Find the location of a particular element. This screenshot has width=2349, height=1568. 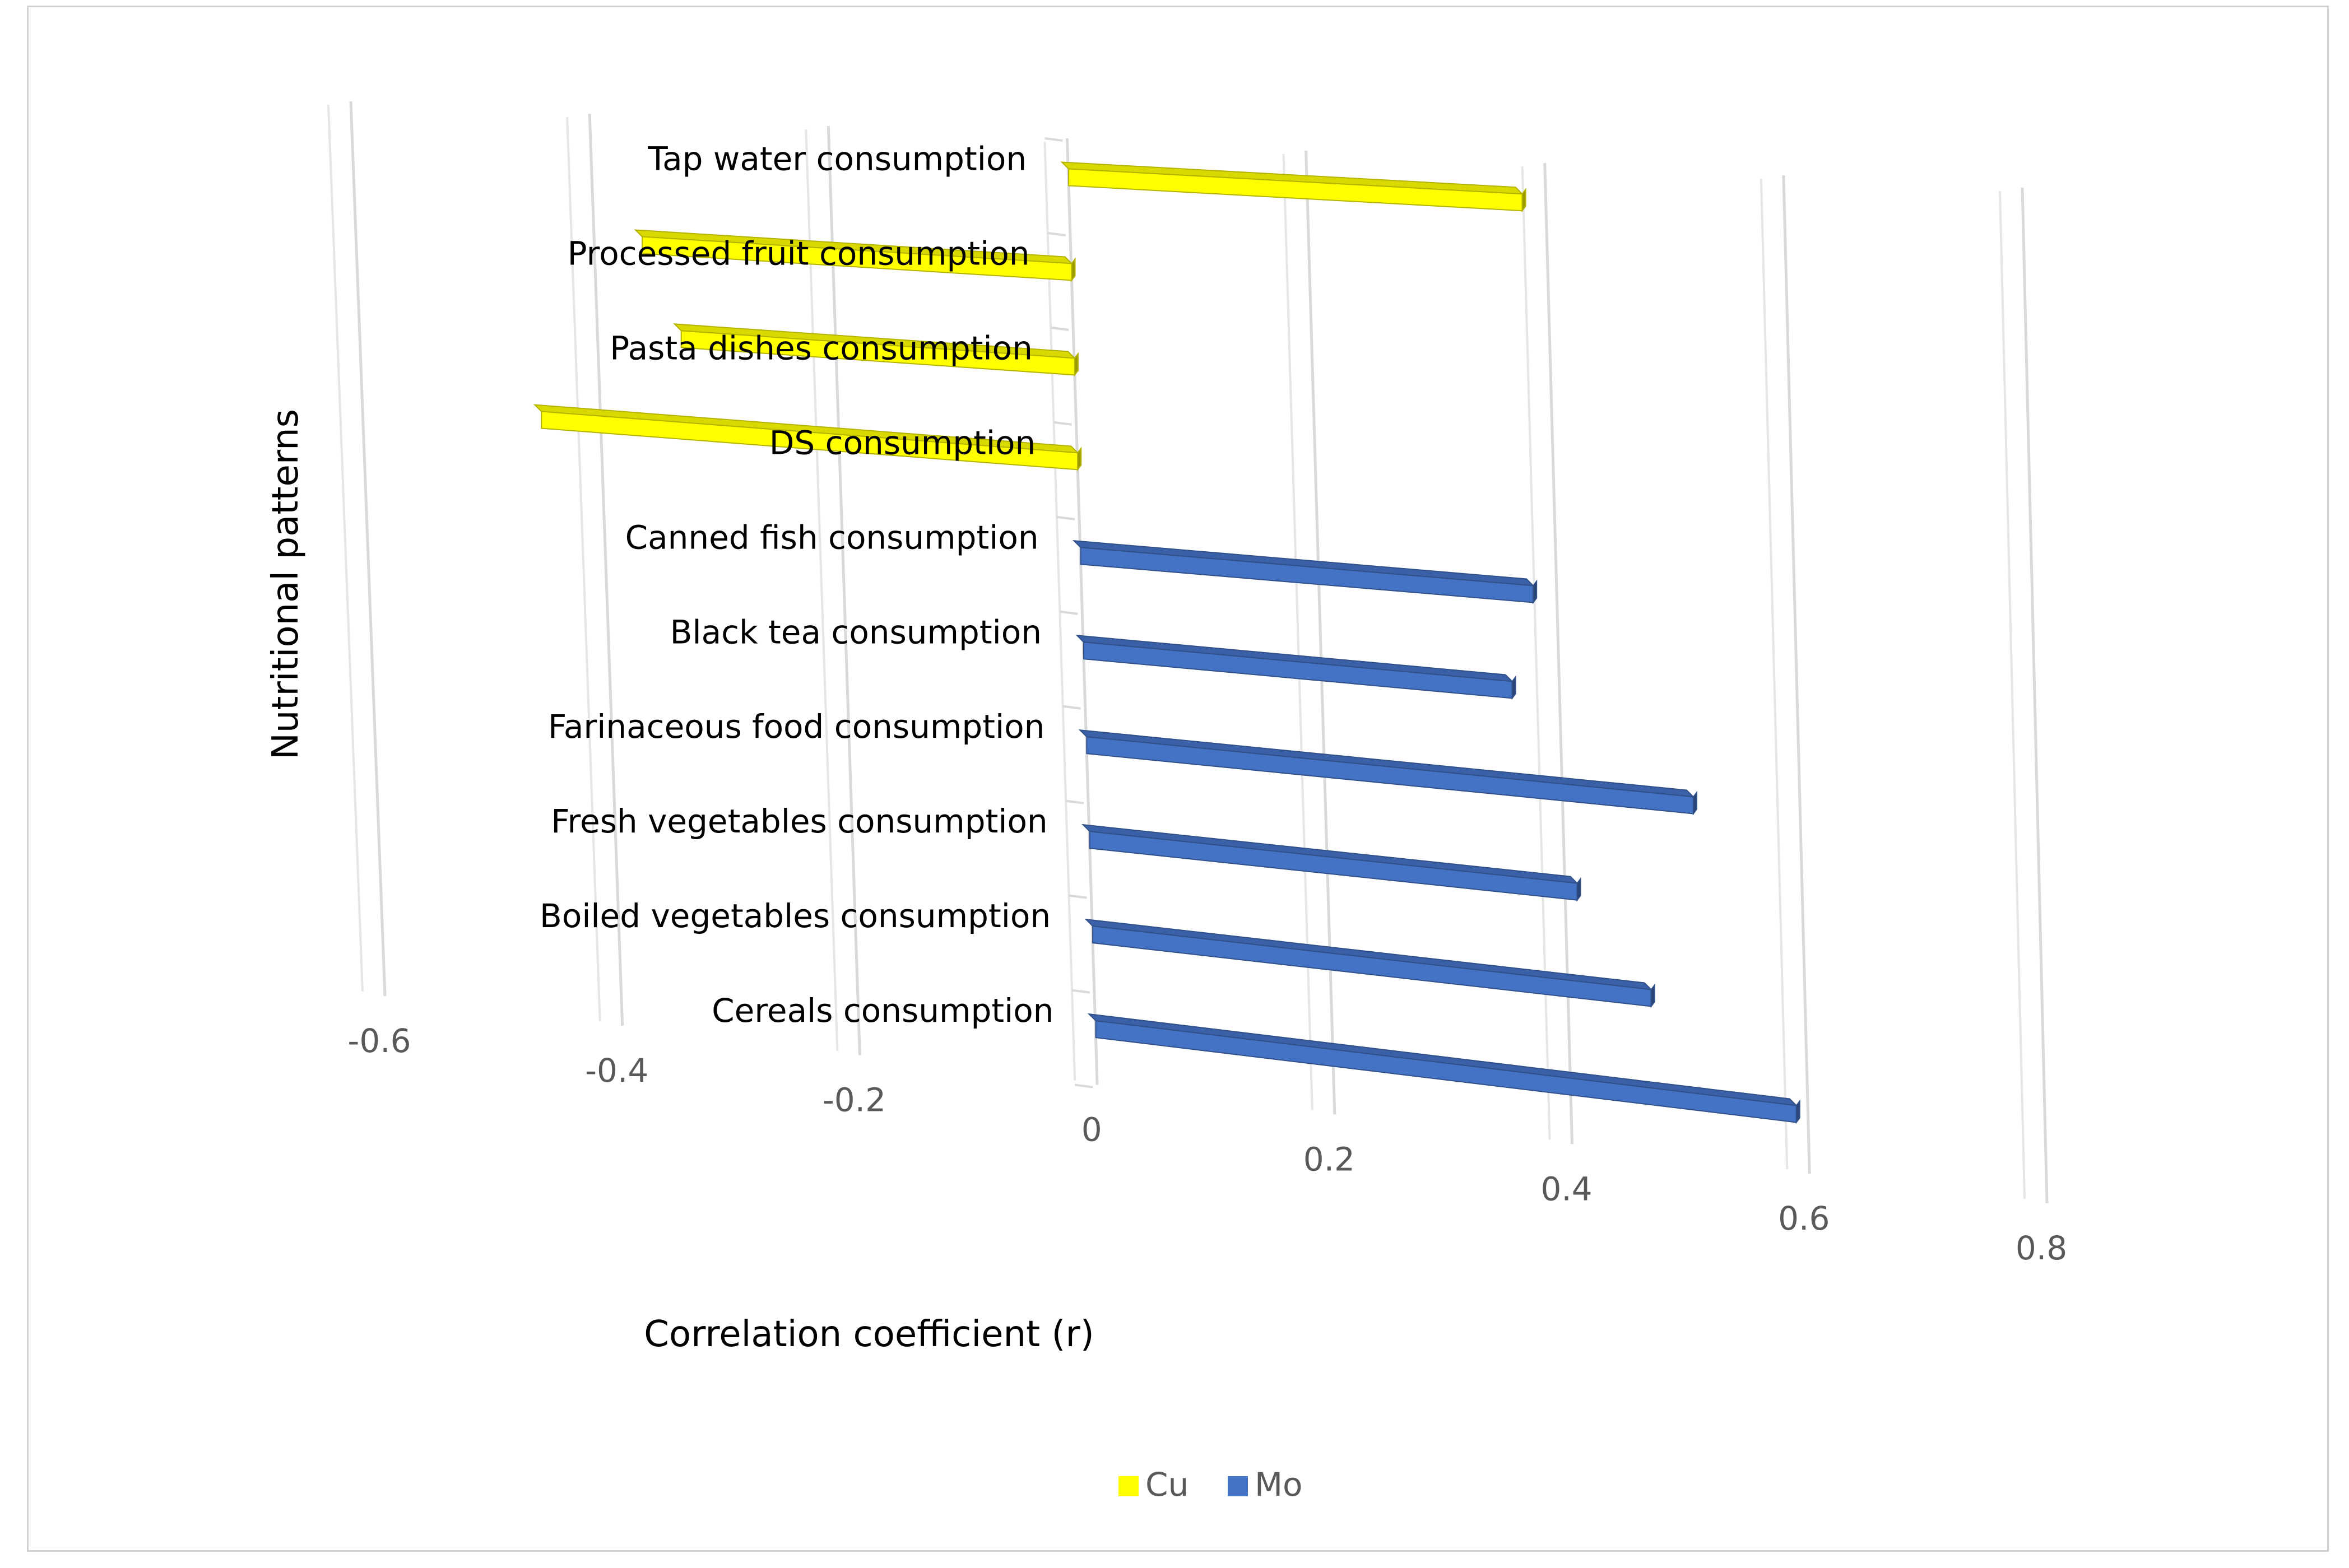

category-axis-ticks is located at coordinates (1068, 612).